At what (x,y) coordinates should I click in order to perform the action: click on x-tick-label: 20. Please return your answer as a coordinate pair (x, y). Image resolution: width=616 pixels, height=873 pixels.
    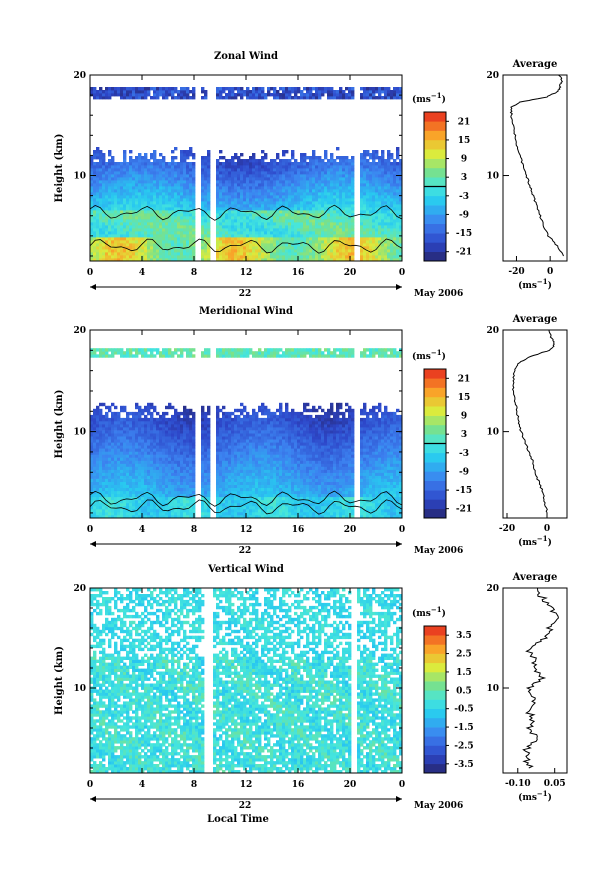
    Looking at the image, I should click on (350, 273).